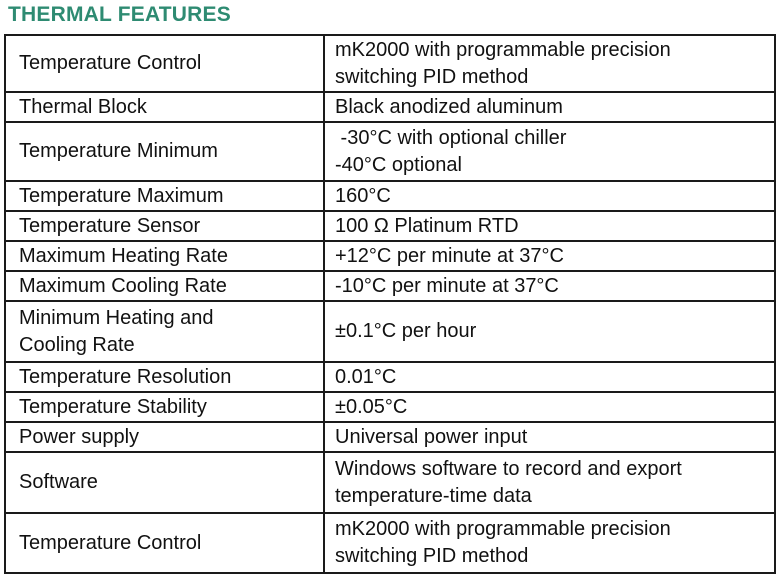 The width and height of the screenshot is (783, 576). Describe the element at coordinates (549, 407) in the screenshot. I see `row-value: ±0.05°C` at that location.